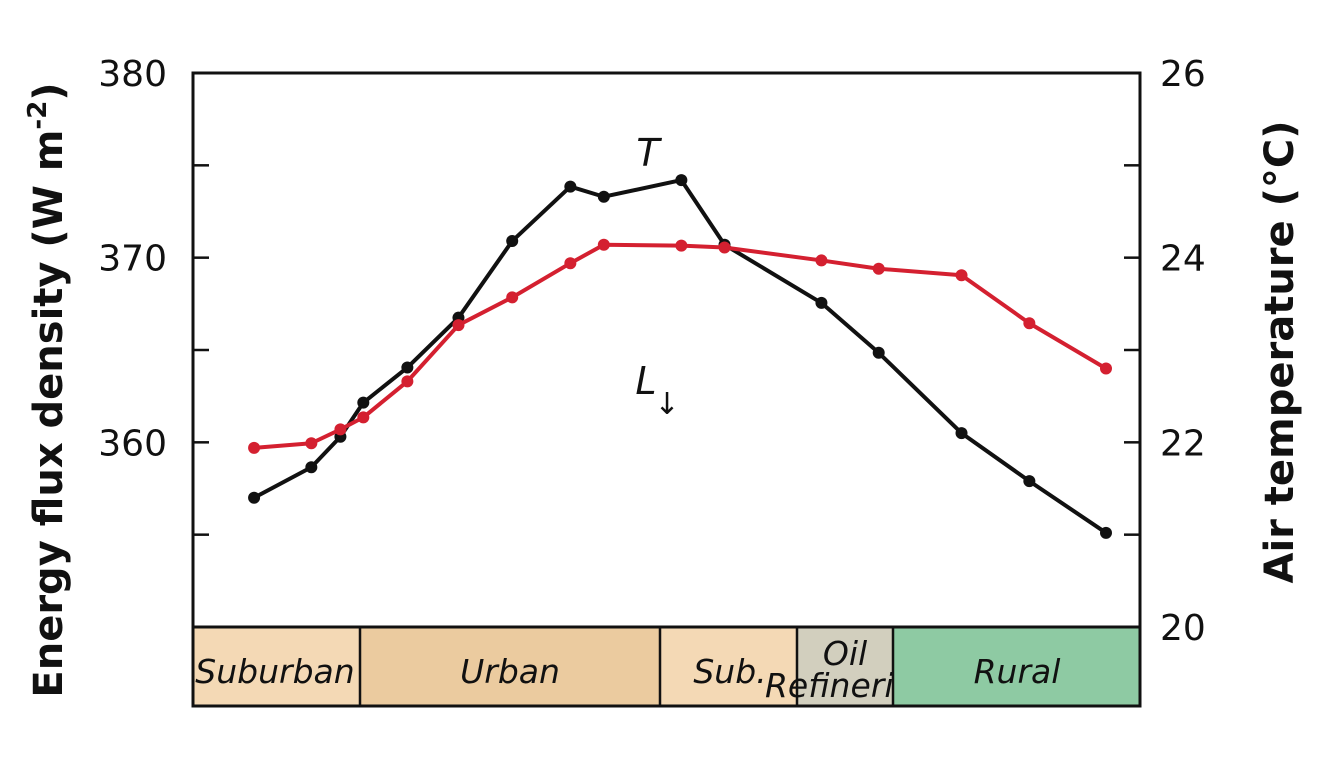 The image size is (1322, 774). What do you see at coordinates (1017, 671) in the screenshot?
I see `zone-label: Rural` at bounding box center [1017, 671].